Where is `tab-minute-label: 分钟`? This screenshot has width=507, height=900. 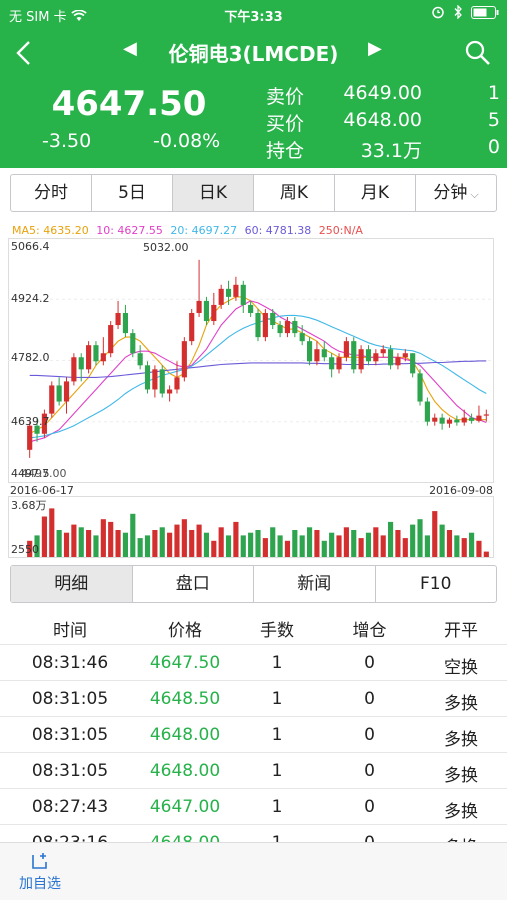 tab-minute-label: 分钟 is located at coordinates (450, 193).